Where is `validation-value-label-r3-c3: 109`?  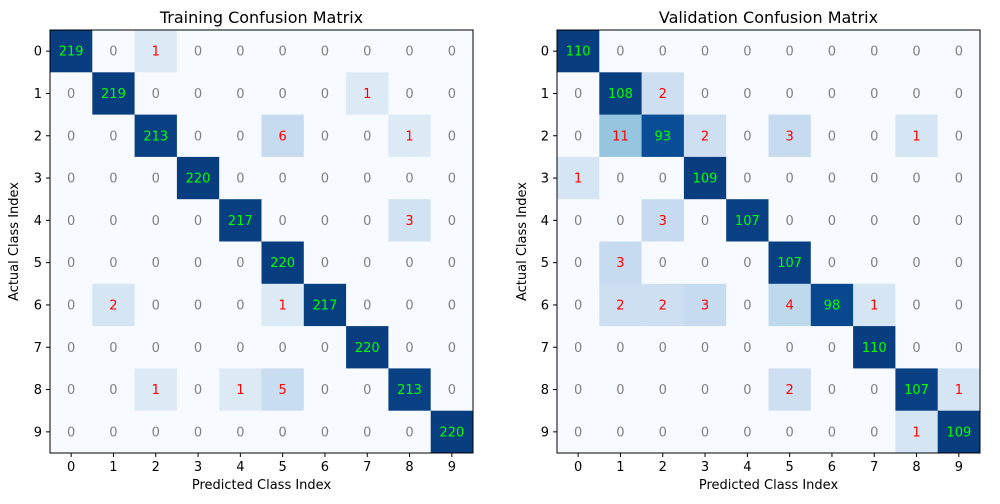 validation-value-label-r3-c3: 109 is located at coordinates (705, 179).